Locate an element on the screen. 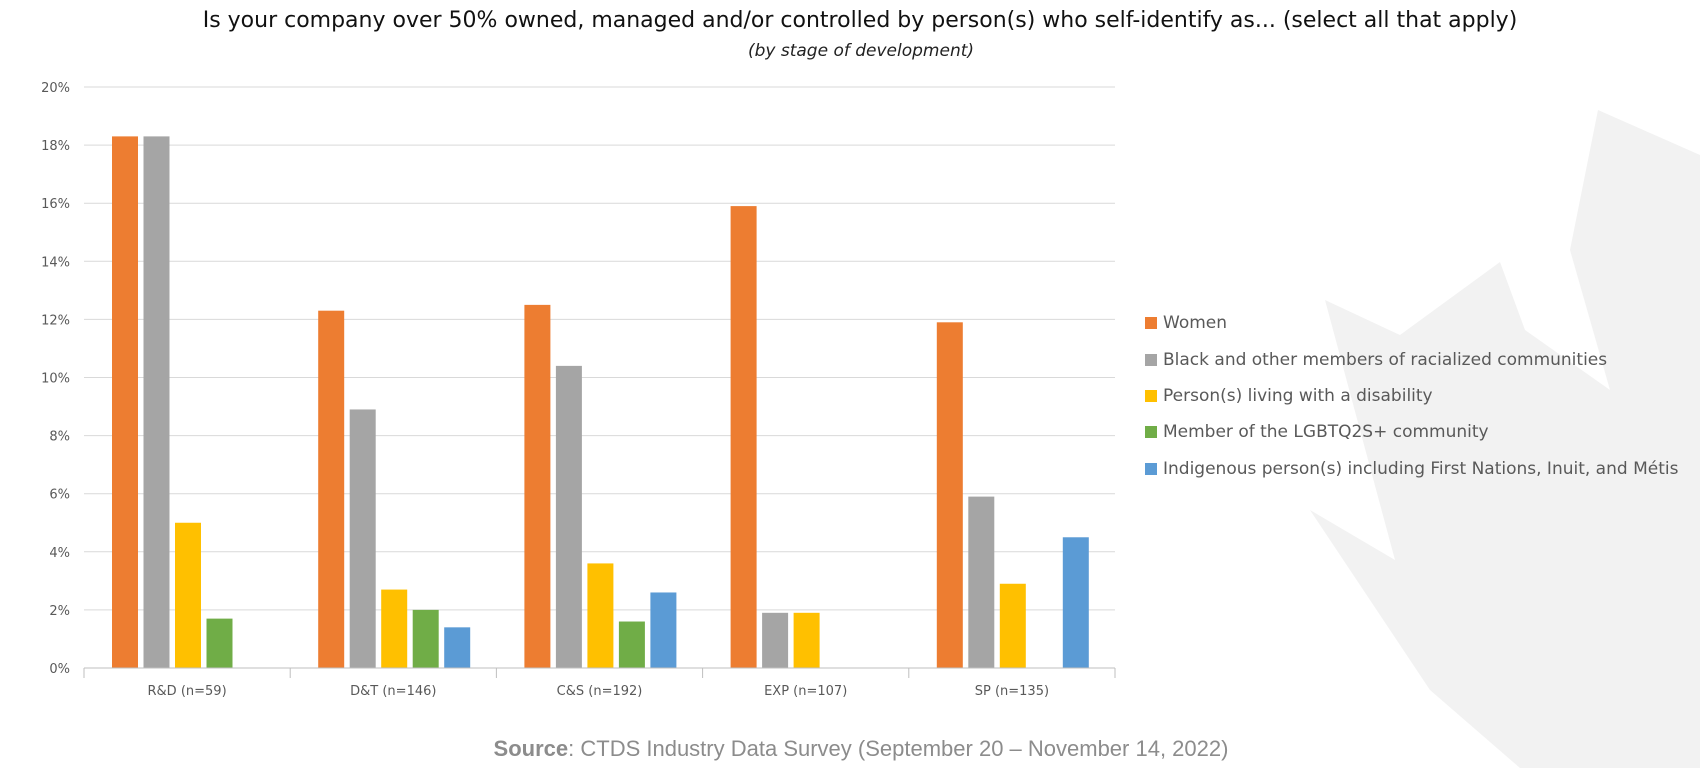 This screenshot has height=768, width=1700. legend-label: Women is located at coordinates (1195, 323).